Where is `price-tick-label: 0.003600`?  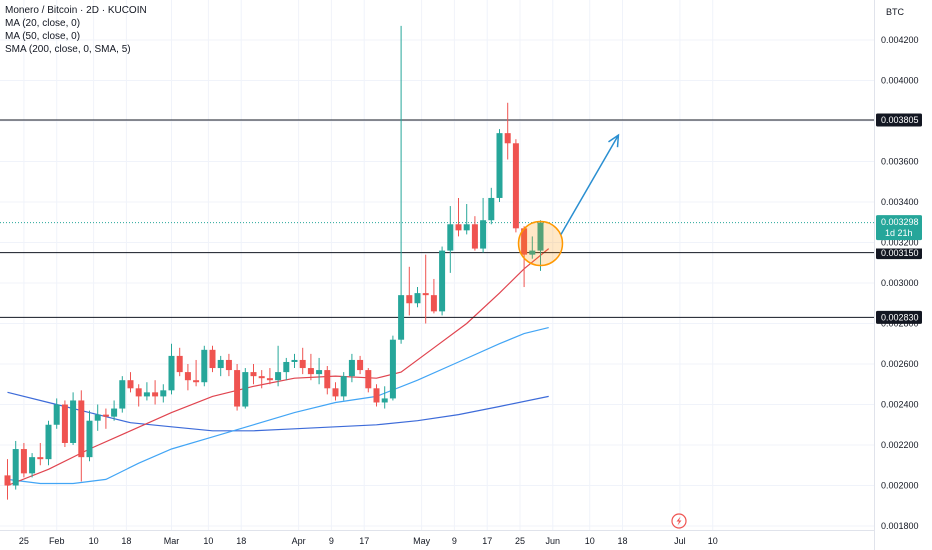
price-tick-label: 0.003600 is located at coordinates (900, 162).